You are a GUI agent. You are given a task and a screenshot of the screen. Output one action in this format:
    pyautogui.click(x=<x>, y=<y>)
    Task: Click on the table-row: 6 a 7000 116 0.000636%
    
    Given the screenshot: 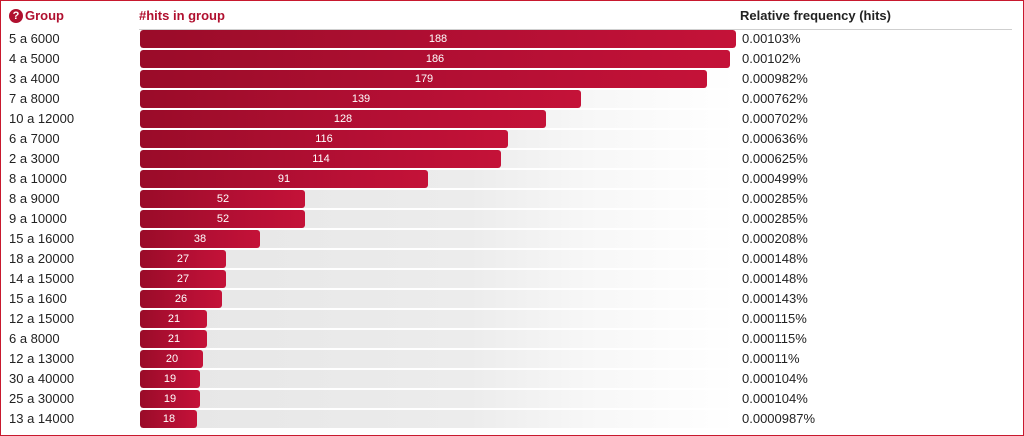 What is the action you would take?
    pyautogui.click(x=512, y=139)
    